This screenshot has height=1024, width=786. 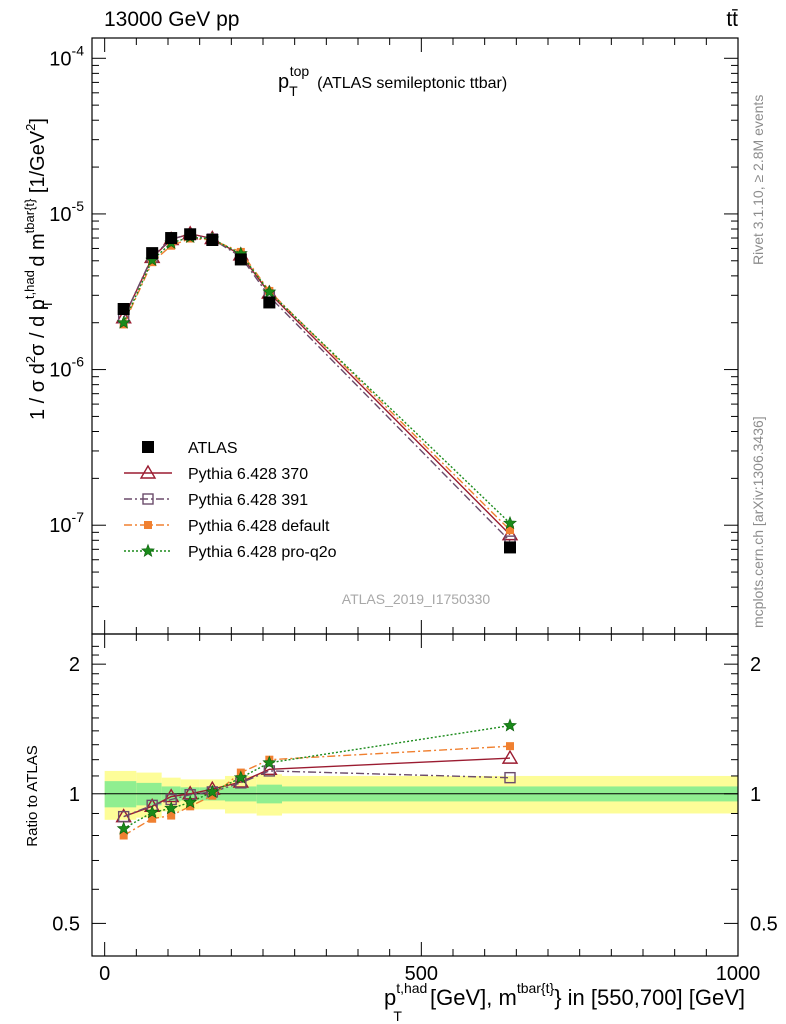 I want to click on y-tick-label-main: 10⁻⁶, so click(x=66, y=368).